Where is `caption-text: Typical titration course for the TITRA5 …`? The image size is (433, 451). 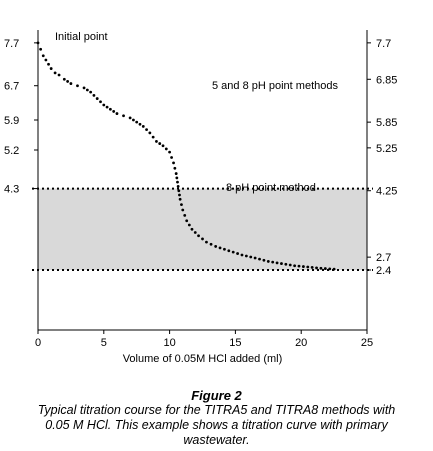
caption-text: Typical titration course for the TITRA5 … is located at coordinates (216, 425).